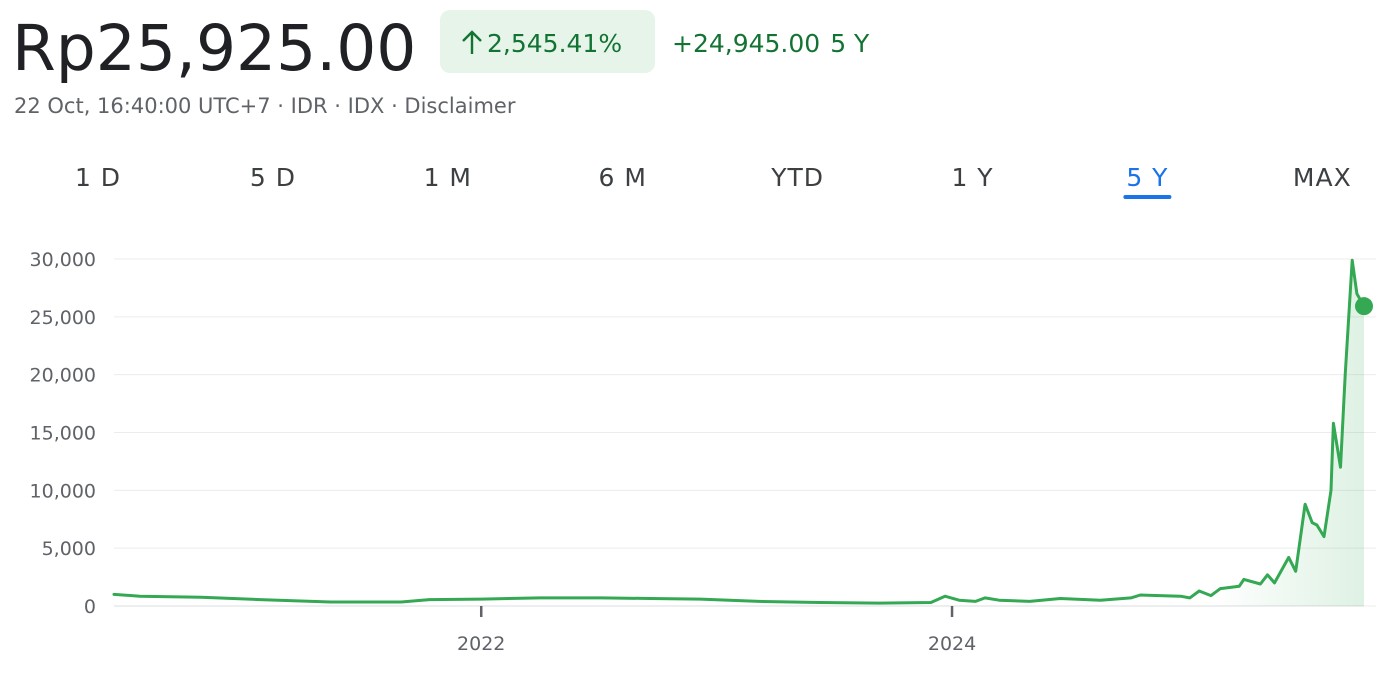  Describe the element at coordinates (448, 177) in the screenshot. I see `range-tab: 1 M` at that location.